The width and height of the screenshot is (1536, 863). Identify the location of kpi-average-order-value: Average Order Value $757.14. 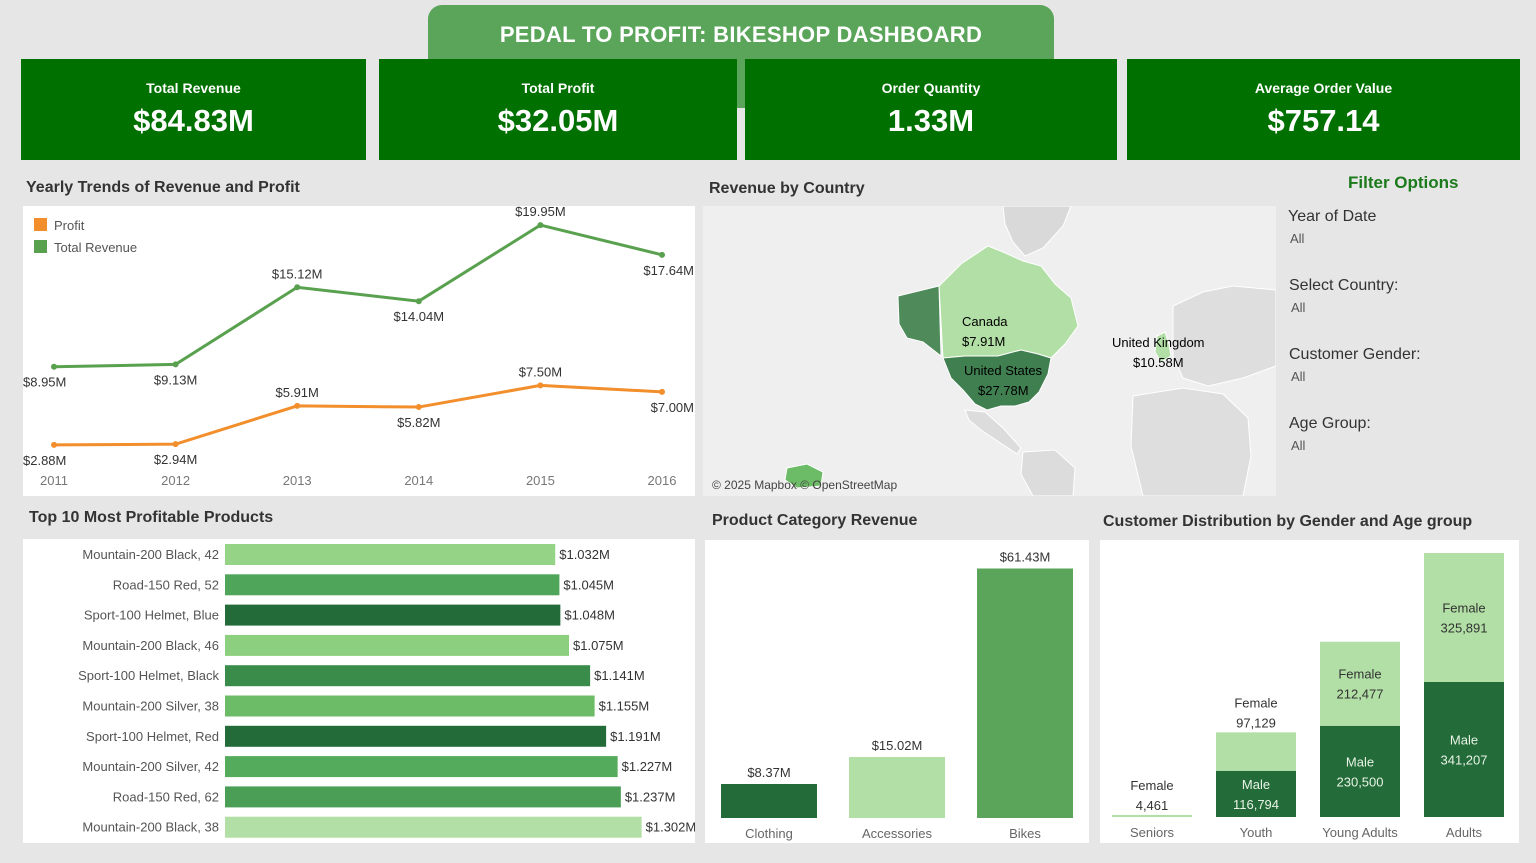
(1323, 109).